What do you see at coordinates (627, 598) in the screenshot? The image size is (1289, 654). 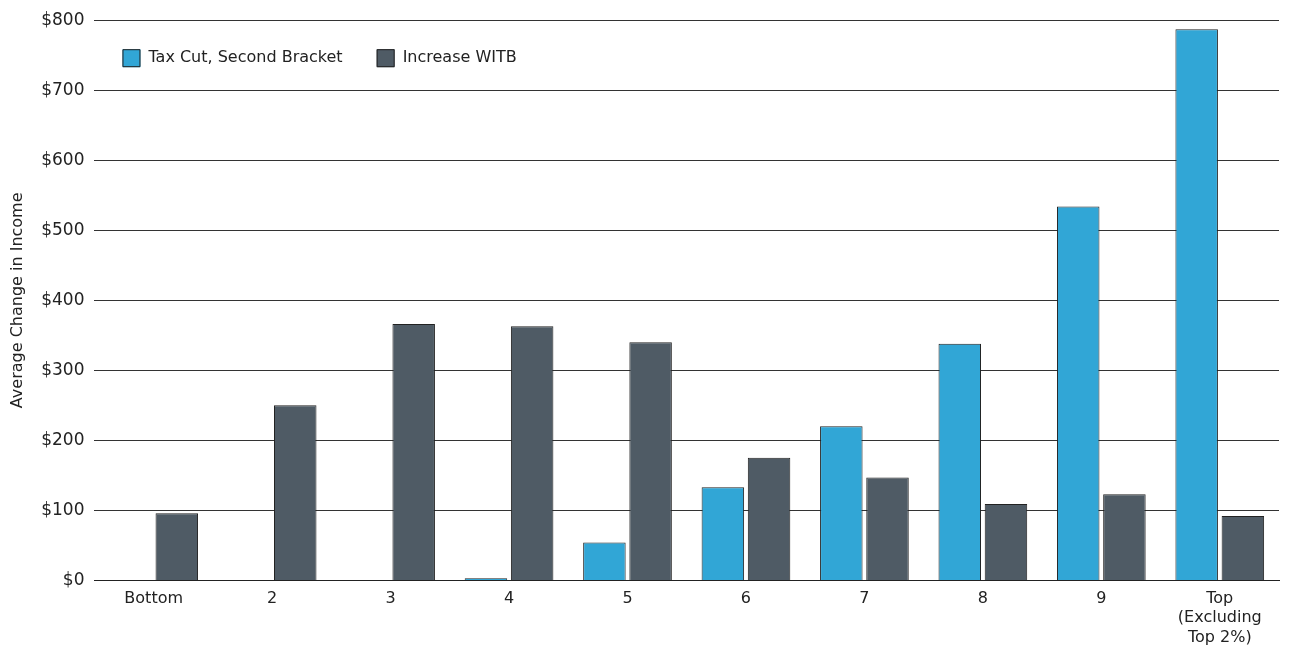 I see `x-tick-label: 5` at bounding box center [627, 598].